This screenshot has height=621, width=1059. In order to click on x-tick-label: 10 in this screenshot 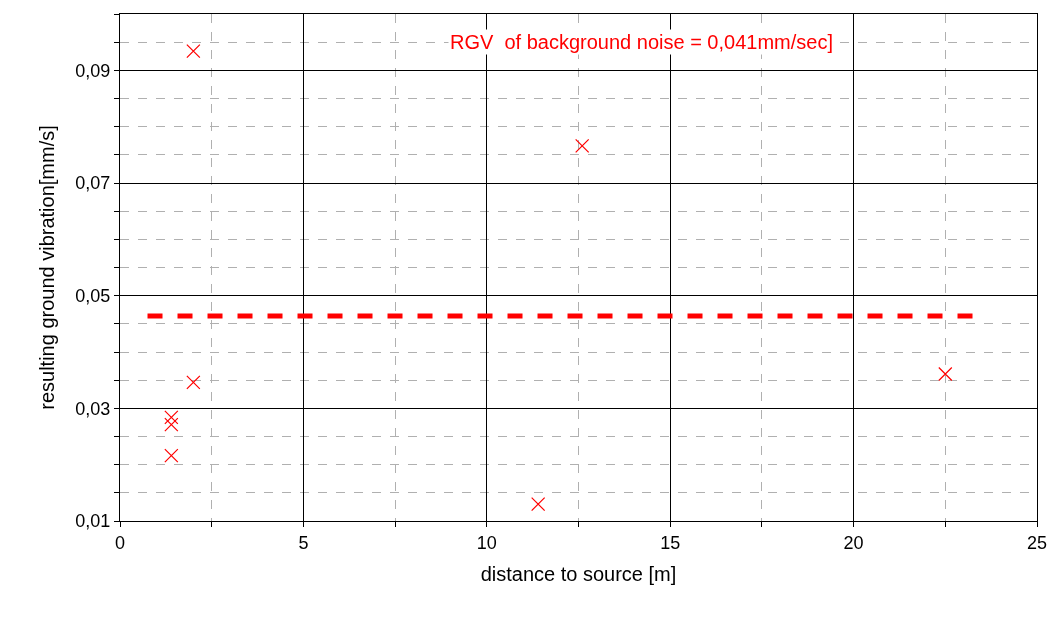, I will do `click(486, 542)`.